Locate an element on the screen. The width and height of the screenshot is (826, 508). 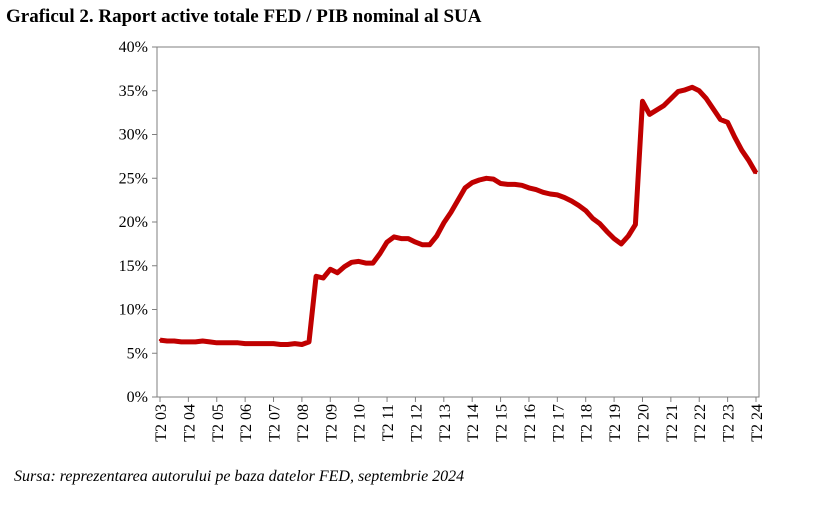
y-tick-label: 30% is located at coordinates (133, 135).